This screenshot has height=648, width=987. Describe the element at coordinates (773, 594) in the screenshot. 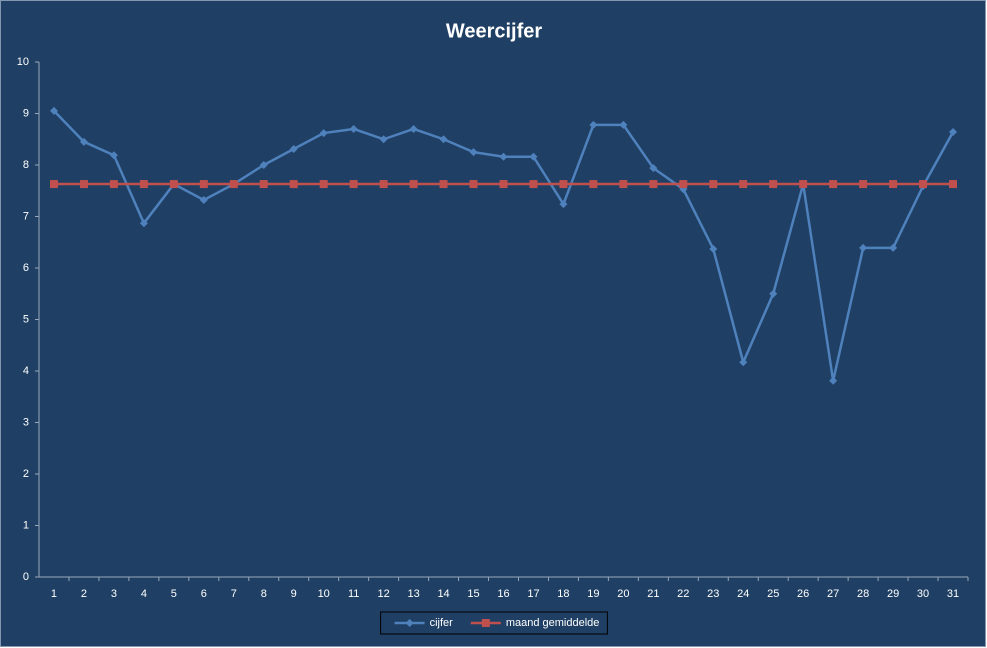

I see `x-tick-label: 25` at that location.